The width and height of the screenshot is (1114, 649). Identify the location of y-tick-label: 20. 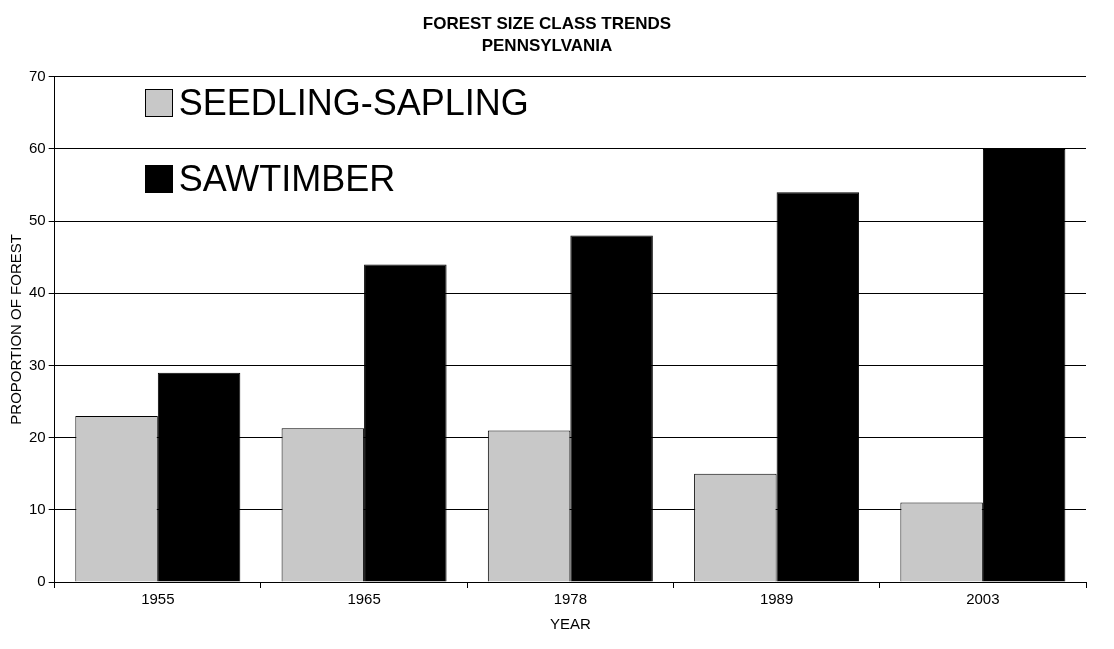
(37, 436).